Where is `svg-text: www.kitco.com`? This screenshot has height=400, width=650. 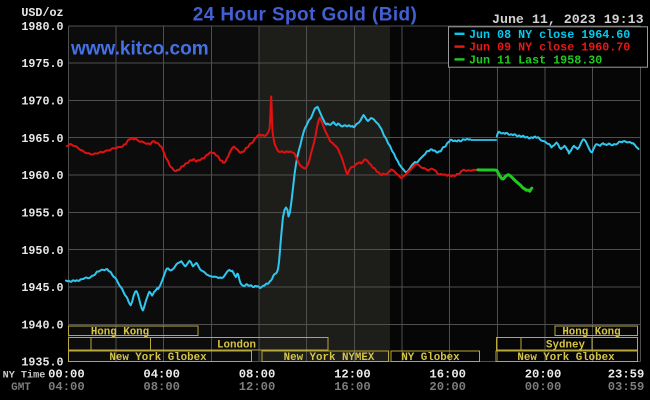 svg-text: www.kitco.com is located at coordinates (139, 49).